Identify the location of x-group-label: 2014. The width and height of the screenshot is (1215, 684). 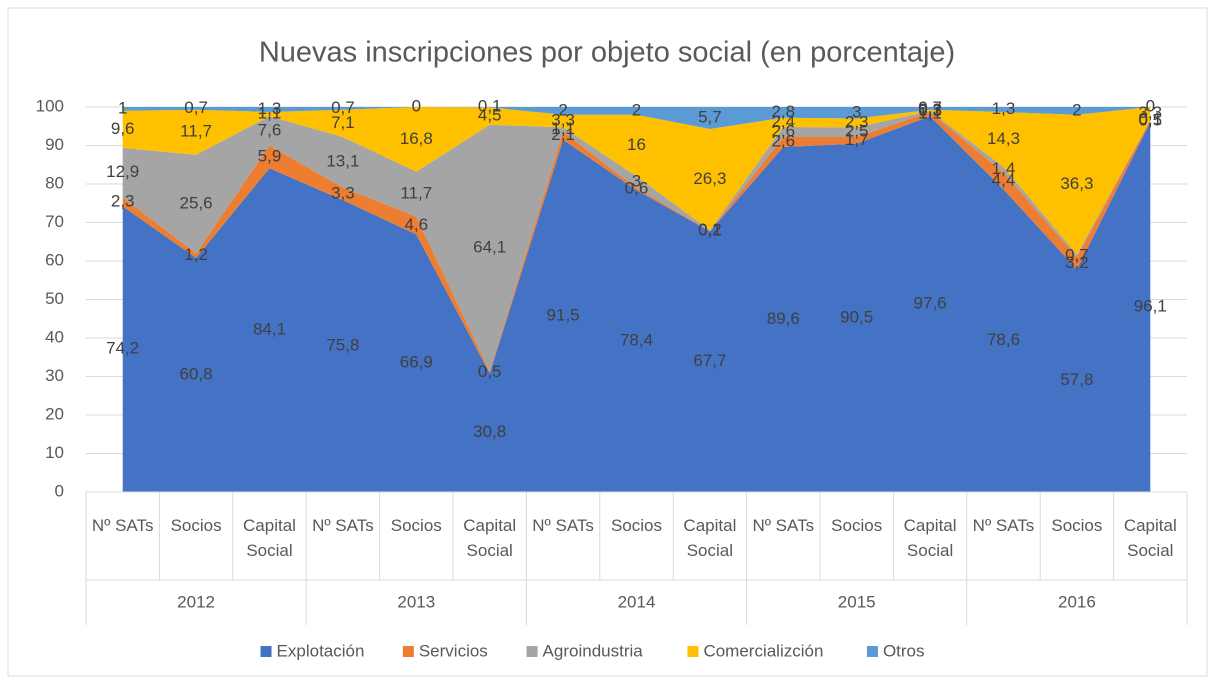
(637, 601).